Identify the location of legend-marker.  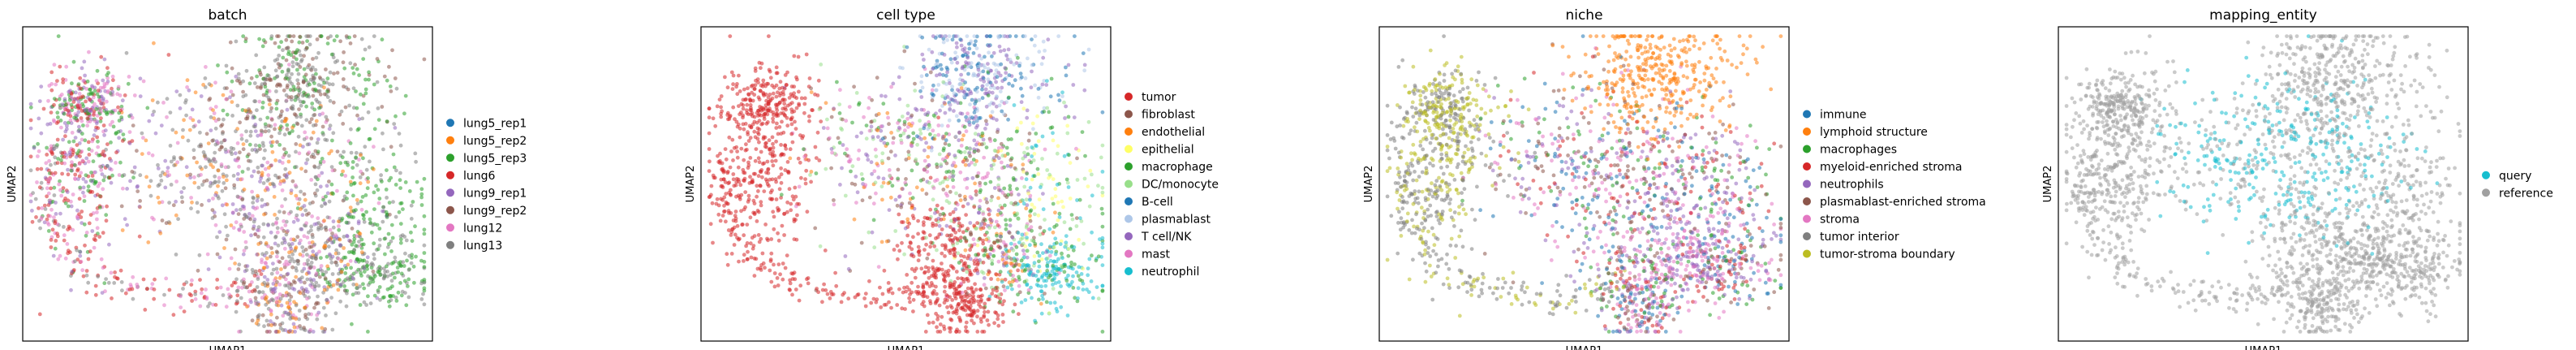
(450, 193).